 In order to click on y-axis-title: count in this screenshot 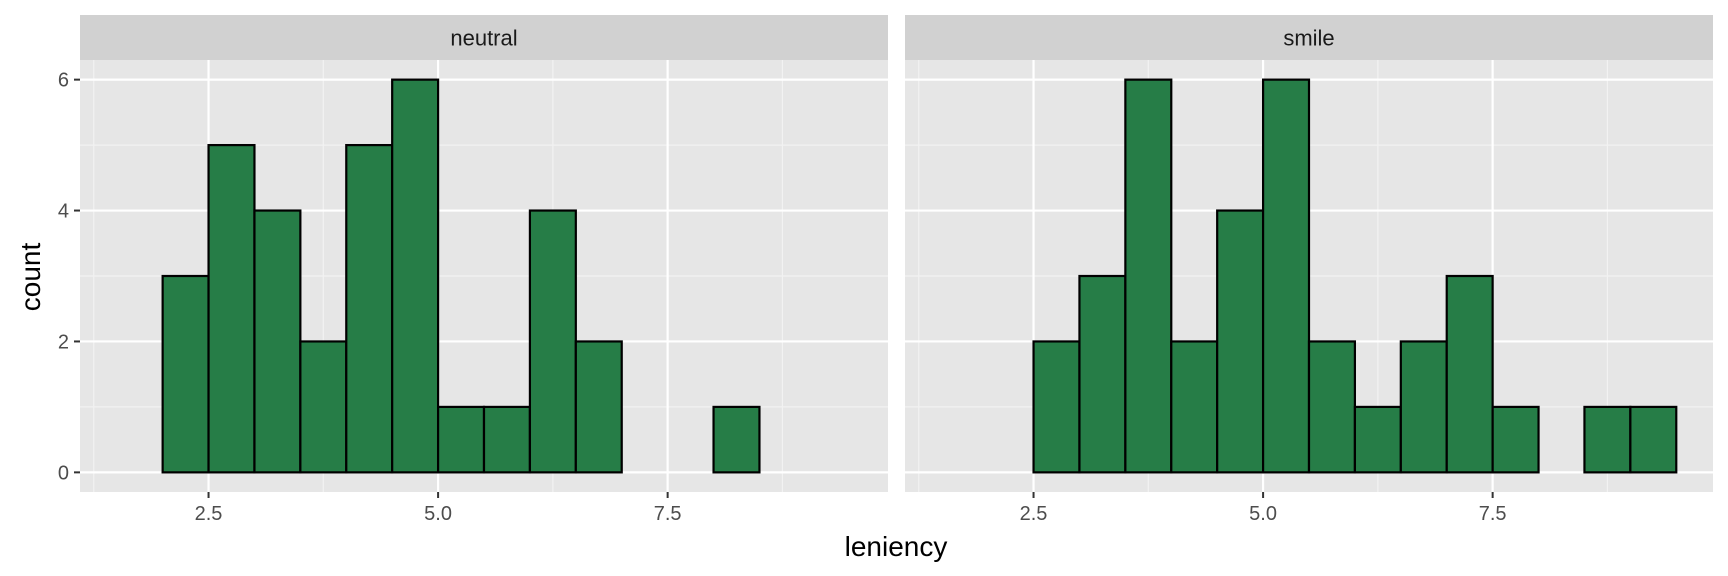, I will do `click(30, 277)`.